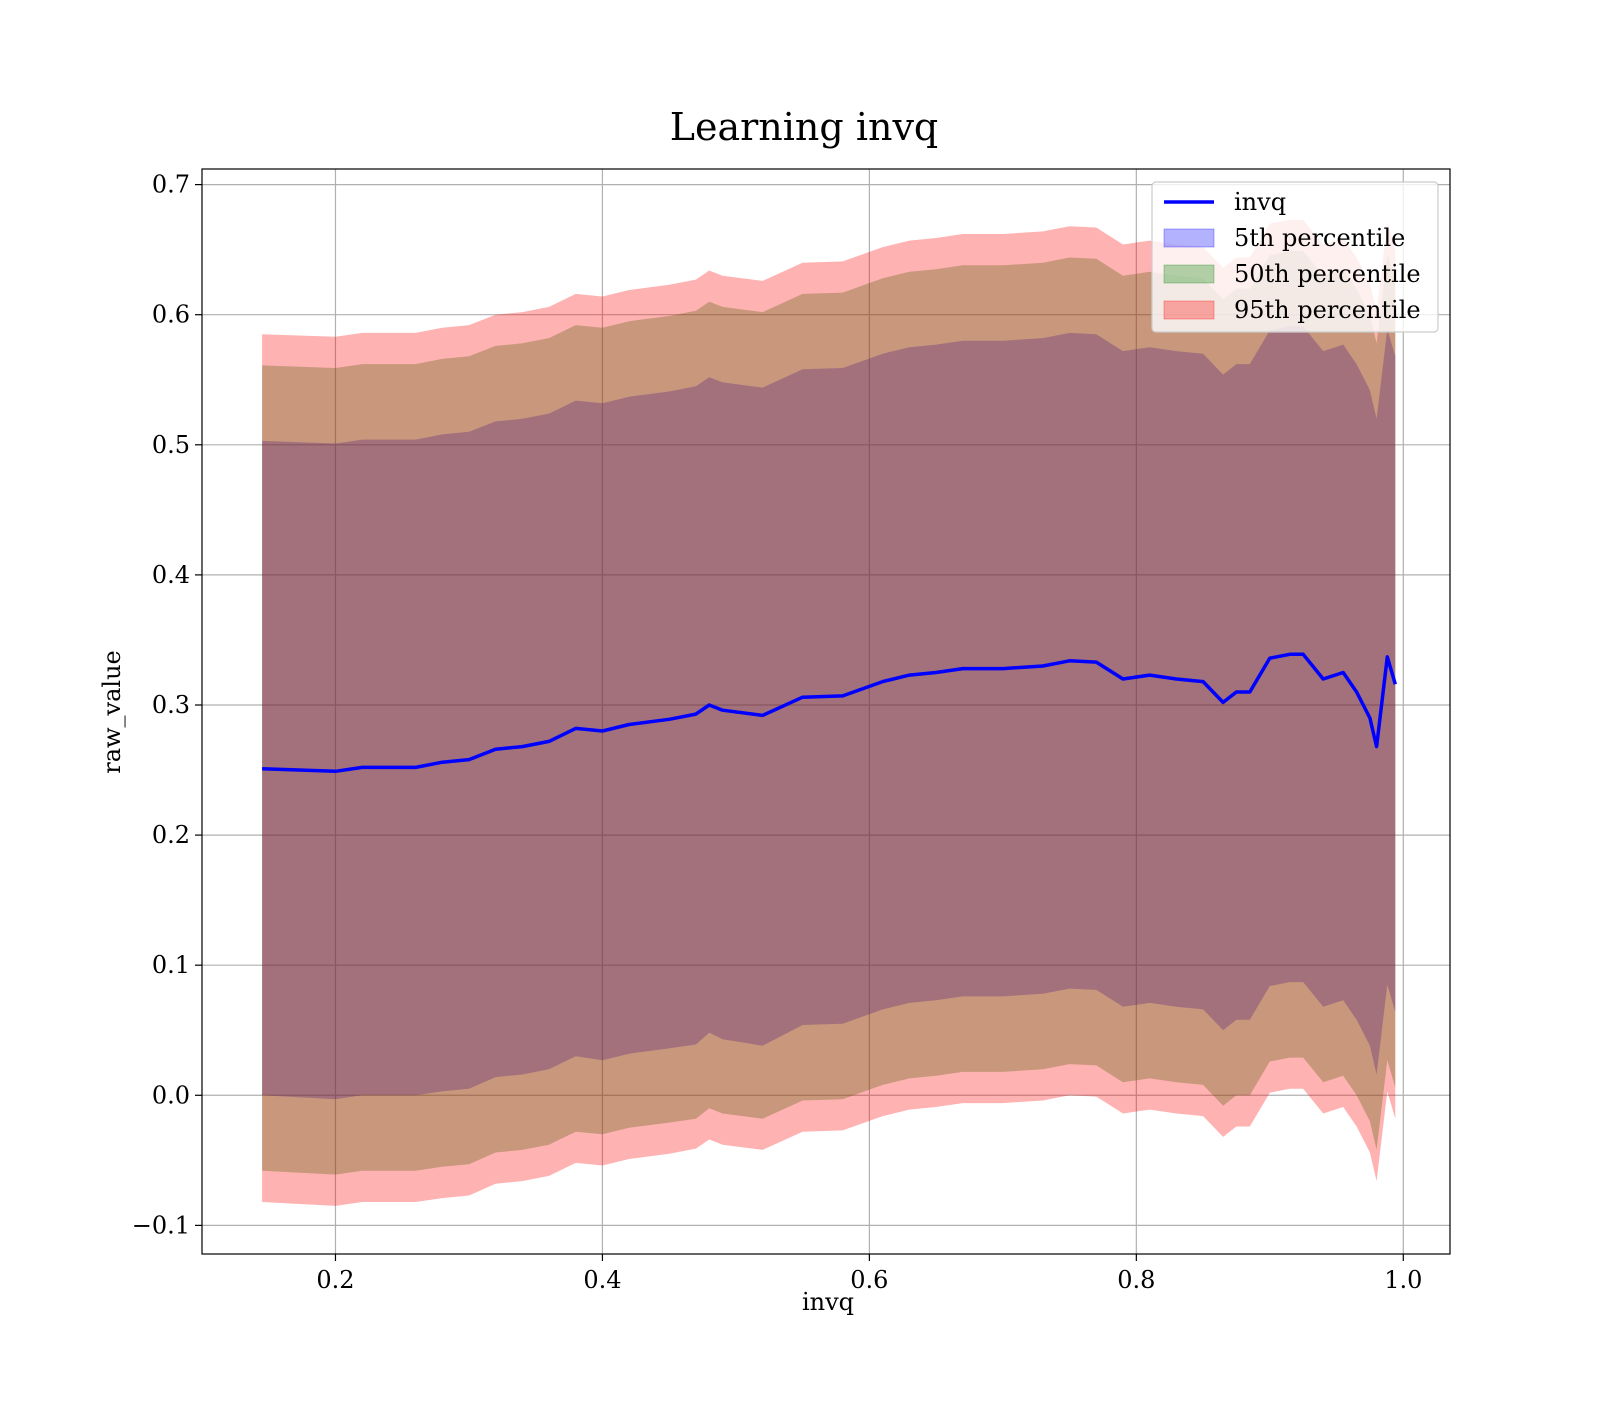 The height and width of the screenshot is (1405, 1600). Describe the element at coordinates (171, 835) in the screenshot. I see `y-tick-label-3: 0.2` at that location.